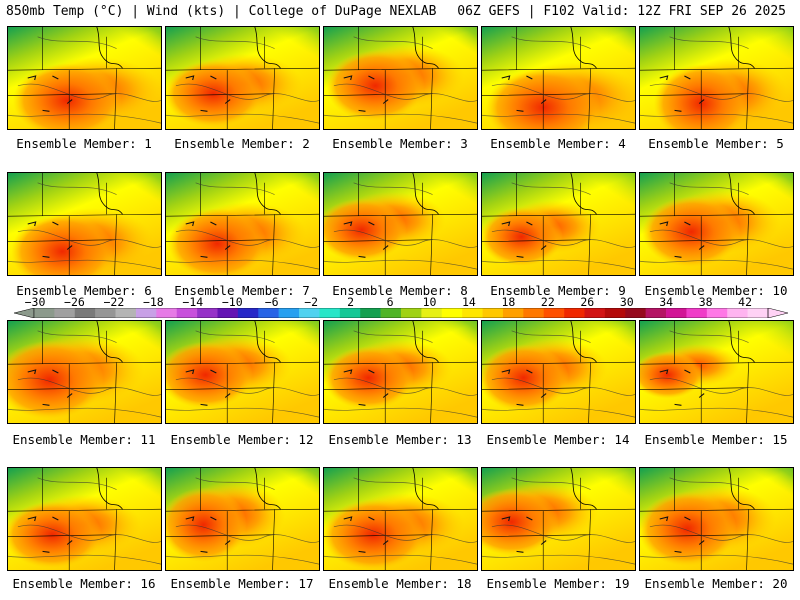 This screenshot has height=600, width=800. Describe the element at coordinates (74, 302) in the screenshot. I see `colorbar-tick-label: −26` at that location.